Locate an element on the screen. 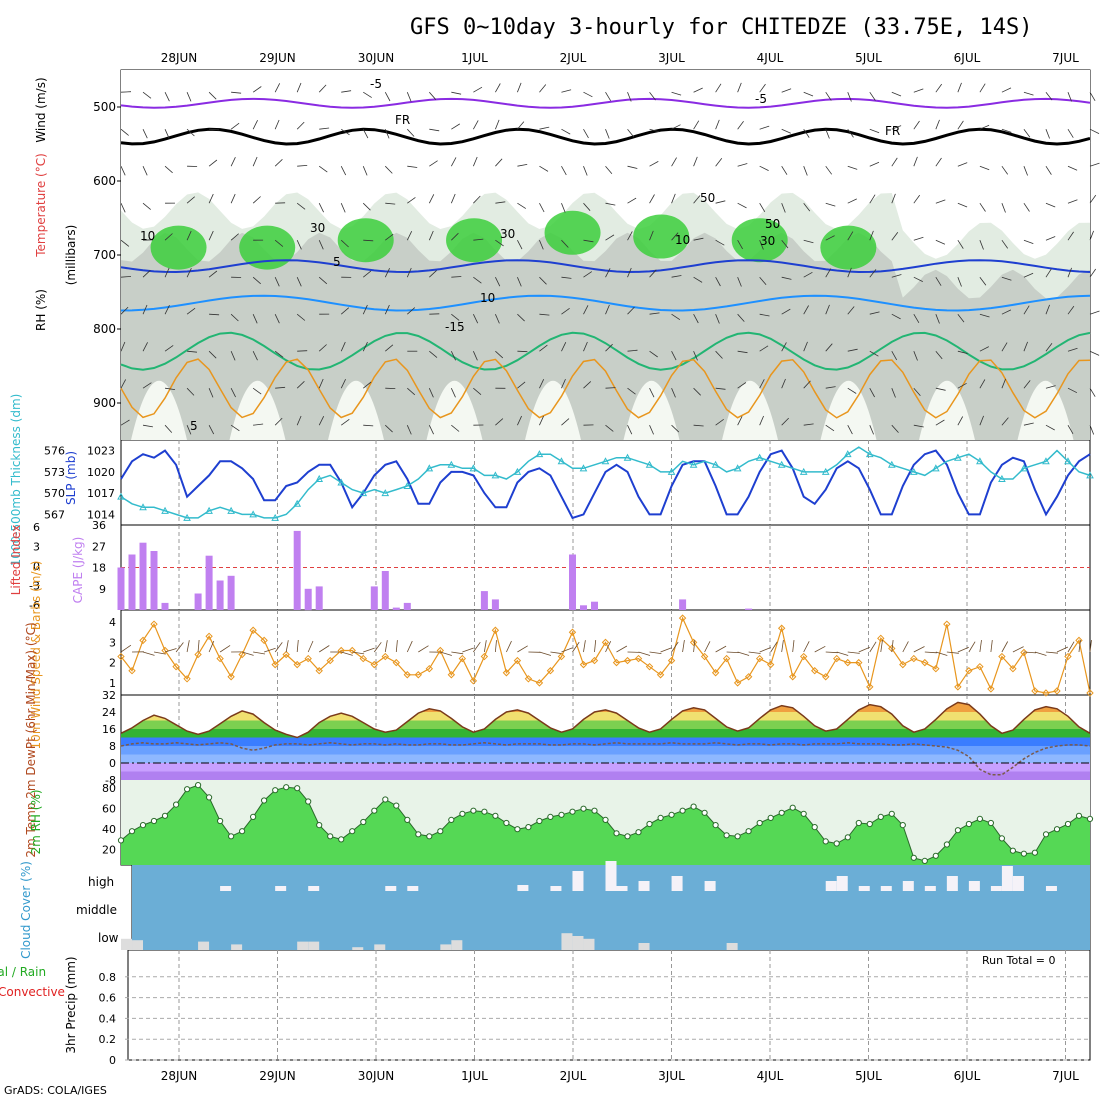  y-tick-label: 800 is located at coordinates (104, 329).